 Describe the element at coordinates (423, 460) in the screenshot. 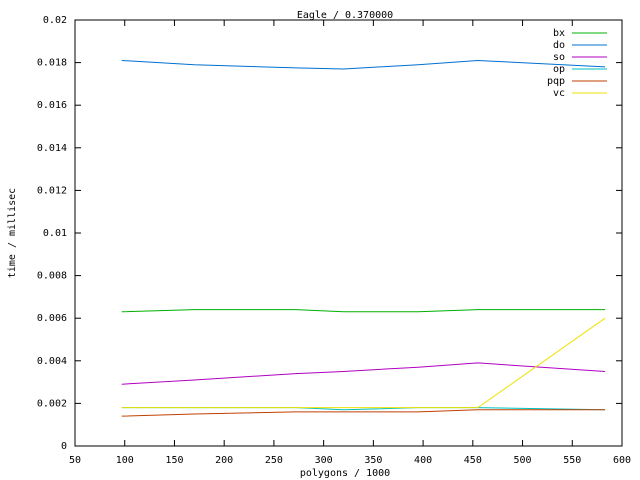

I see `x-tick-label: 400` at that location.